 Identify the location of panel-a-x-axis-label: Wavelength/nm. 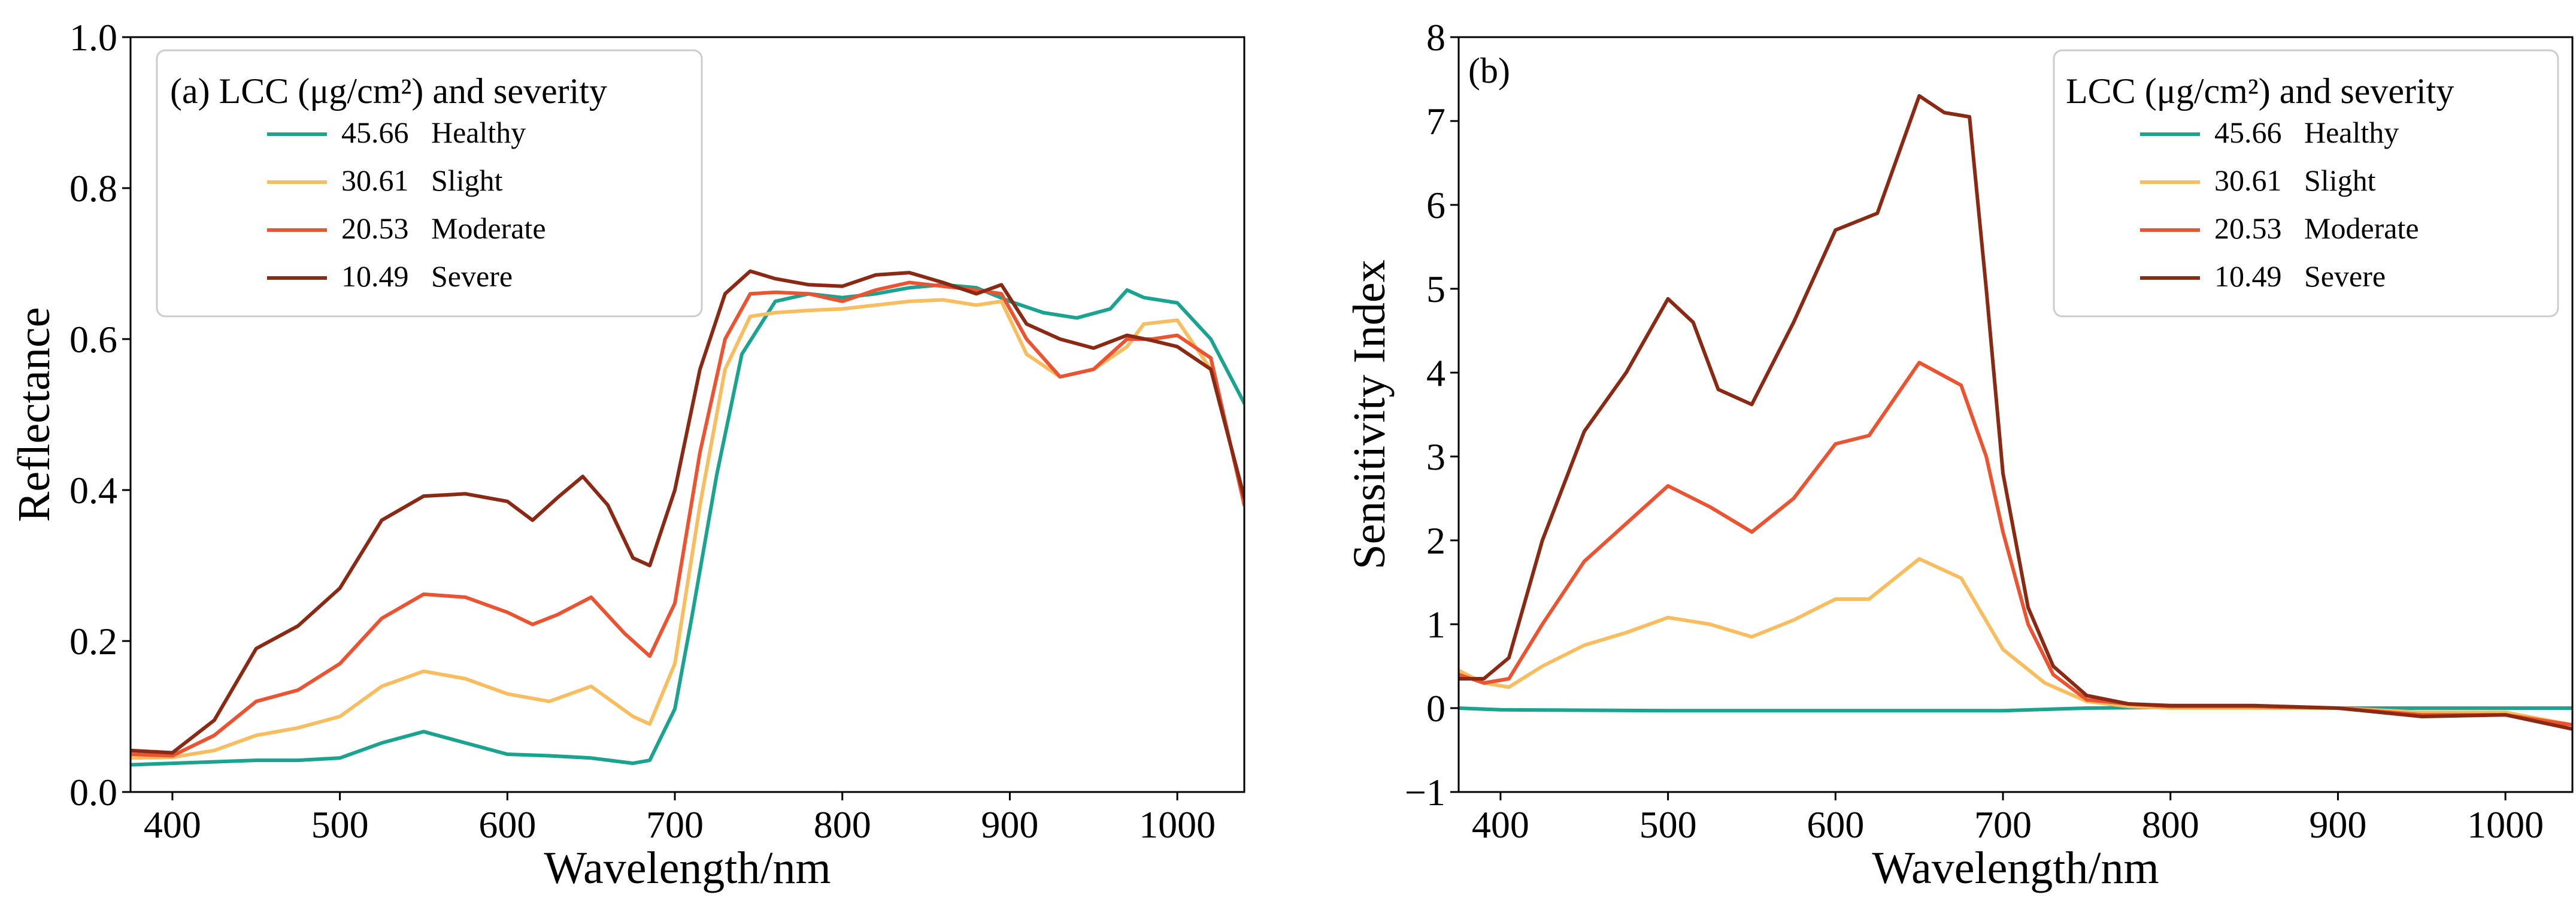
(687, 868).